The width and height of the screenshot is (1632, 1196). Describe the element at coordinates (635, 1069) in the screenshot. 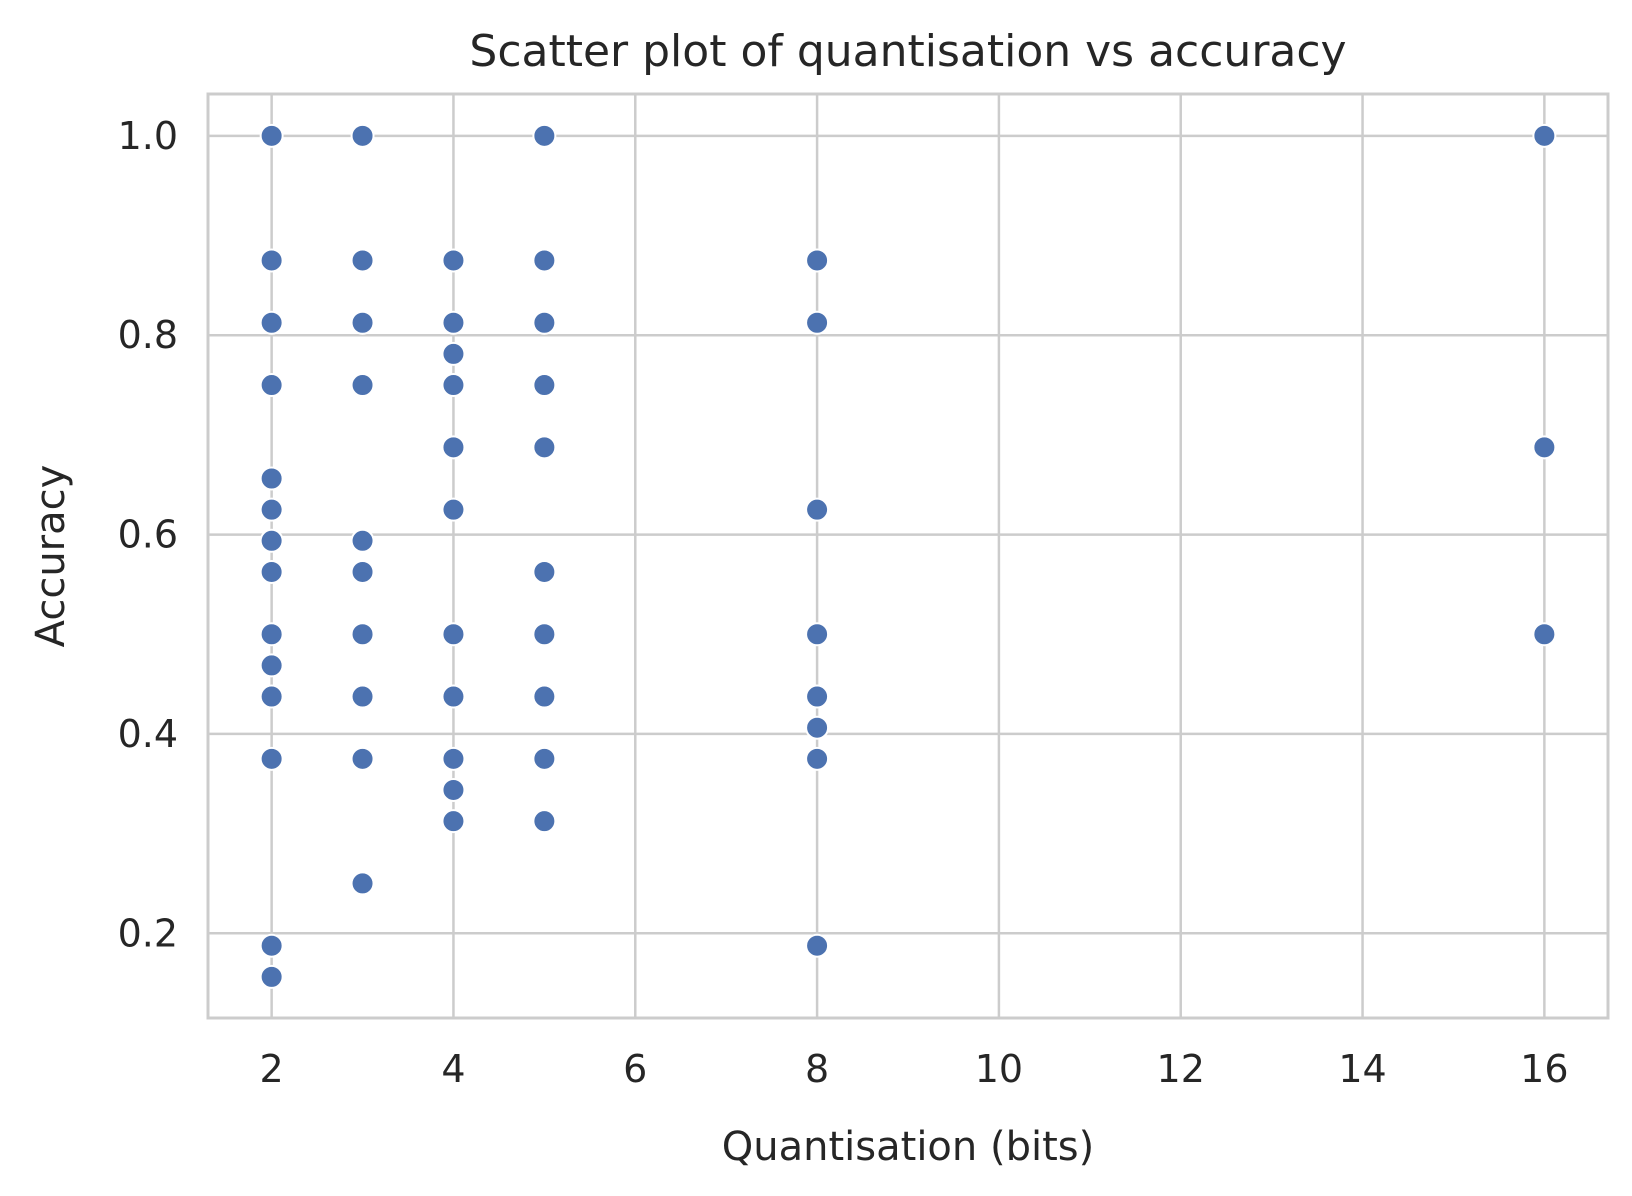

I see `x-tick-label: 6` at that location.